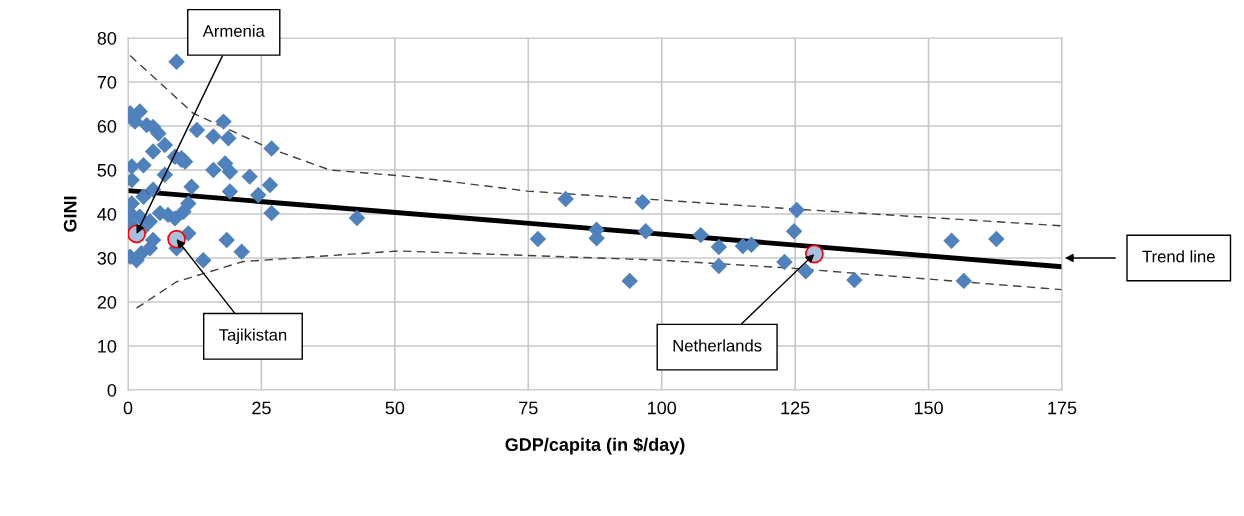 The image size is (1244, 516). Describe the element at coordinates (107, 214) in the screenshot. I see `y-tick-label: 40` at that location.